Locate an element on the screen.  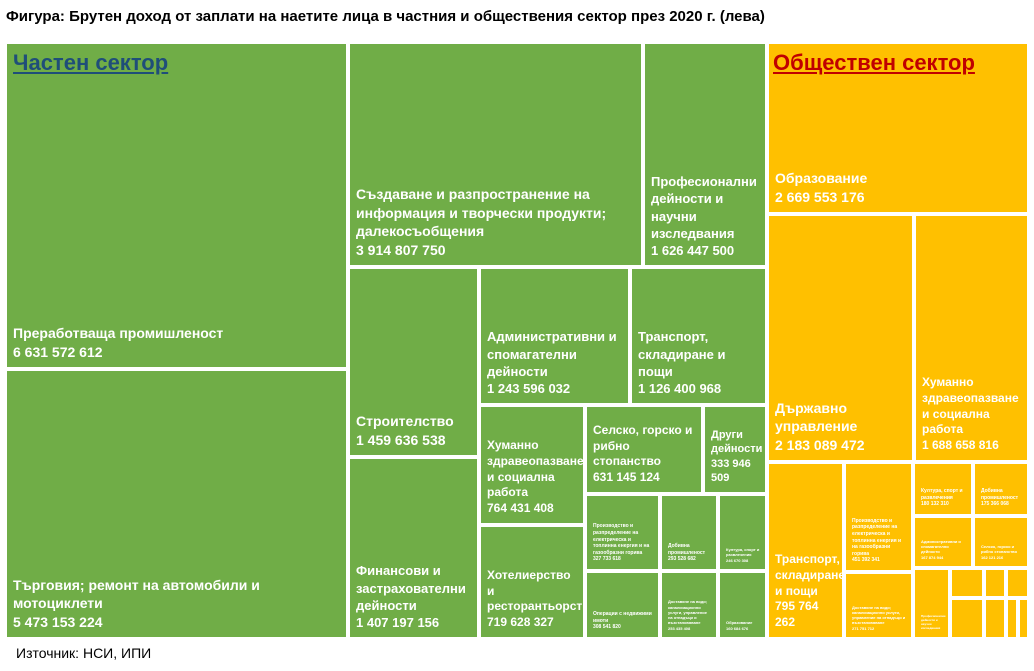
cell-value: 333 946 509 is located at coordinates (731, 471).